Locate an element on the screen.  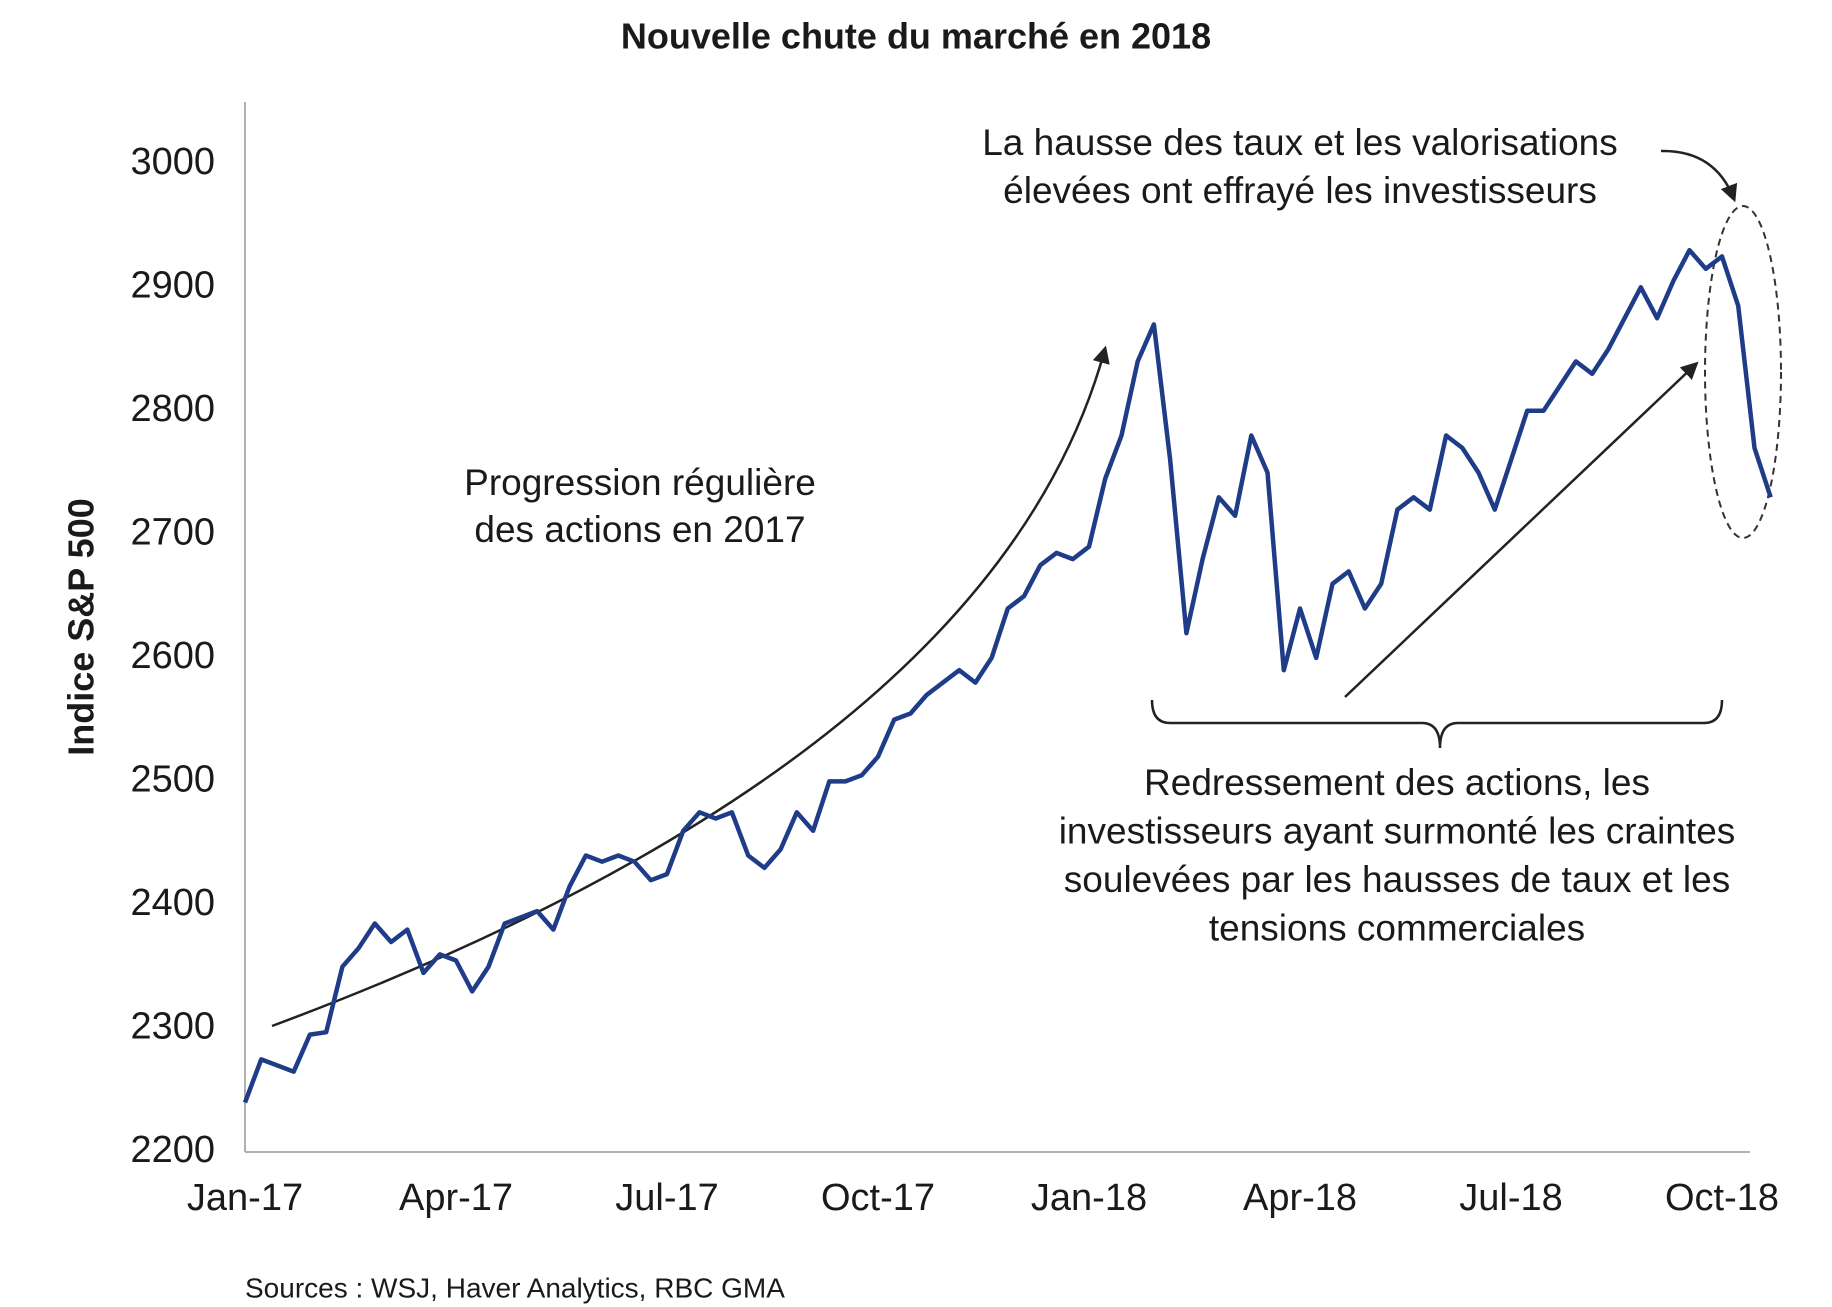
y-tick-label: 2500 is located at coordinates (172, 779).